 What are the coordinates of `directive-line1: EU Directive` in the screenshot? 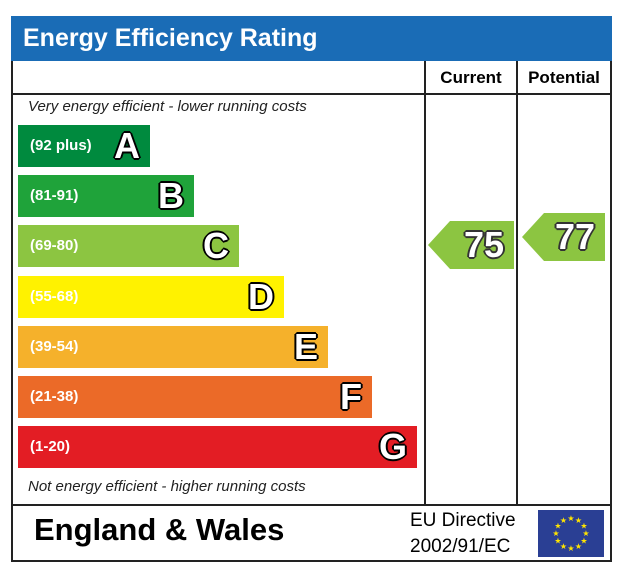 It's located at (463, 520).